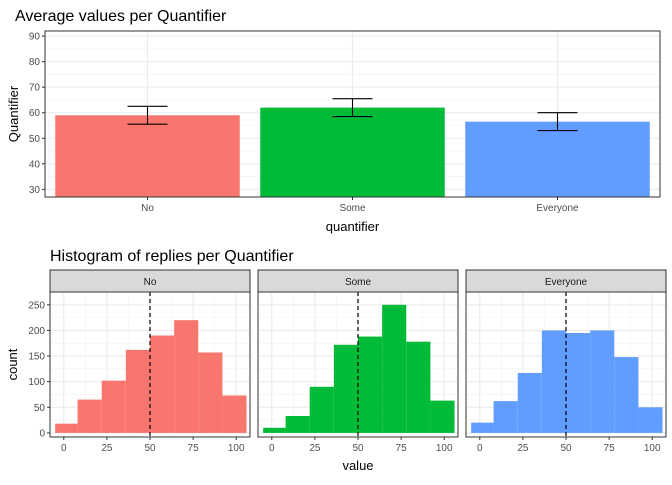 Image resolution: width=672 pixels, height=485 pixels. I want to click on y-tick-label: 40, so click(35, 164).